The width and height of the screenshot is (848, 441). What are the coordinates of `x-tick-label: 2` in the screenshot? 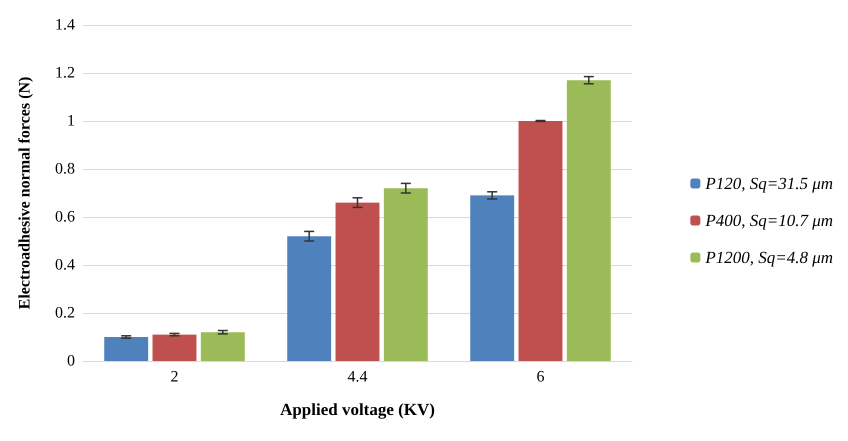 It's located at (174, 377).